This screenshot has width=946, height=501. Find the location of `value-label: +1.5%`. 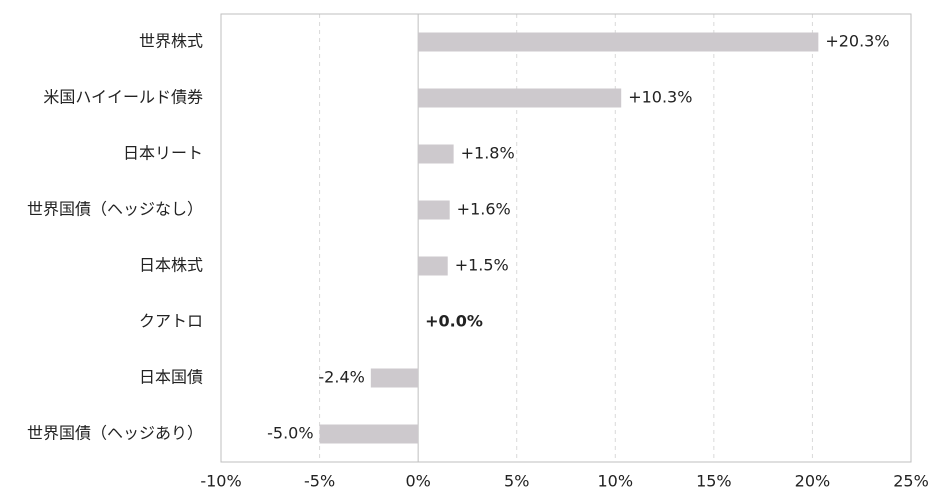

value-label: +1.5% is located at coordinates (482, 265).